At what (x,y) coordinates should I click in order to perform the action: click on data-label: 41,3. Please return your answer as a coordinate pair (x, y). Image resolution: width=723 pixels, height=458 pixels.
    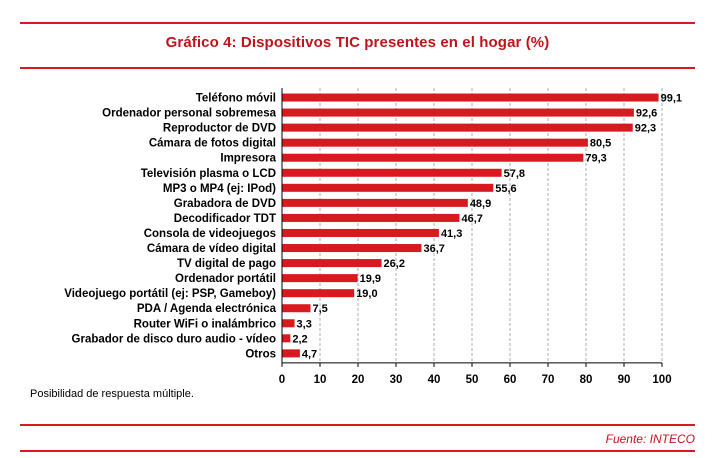
    Looking at the image, I should click on (451, 234).